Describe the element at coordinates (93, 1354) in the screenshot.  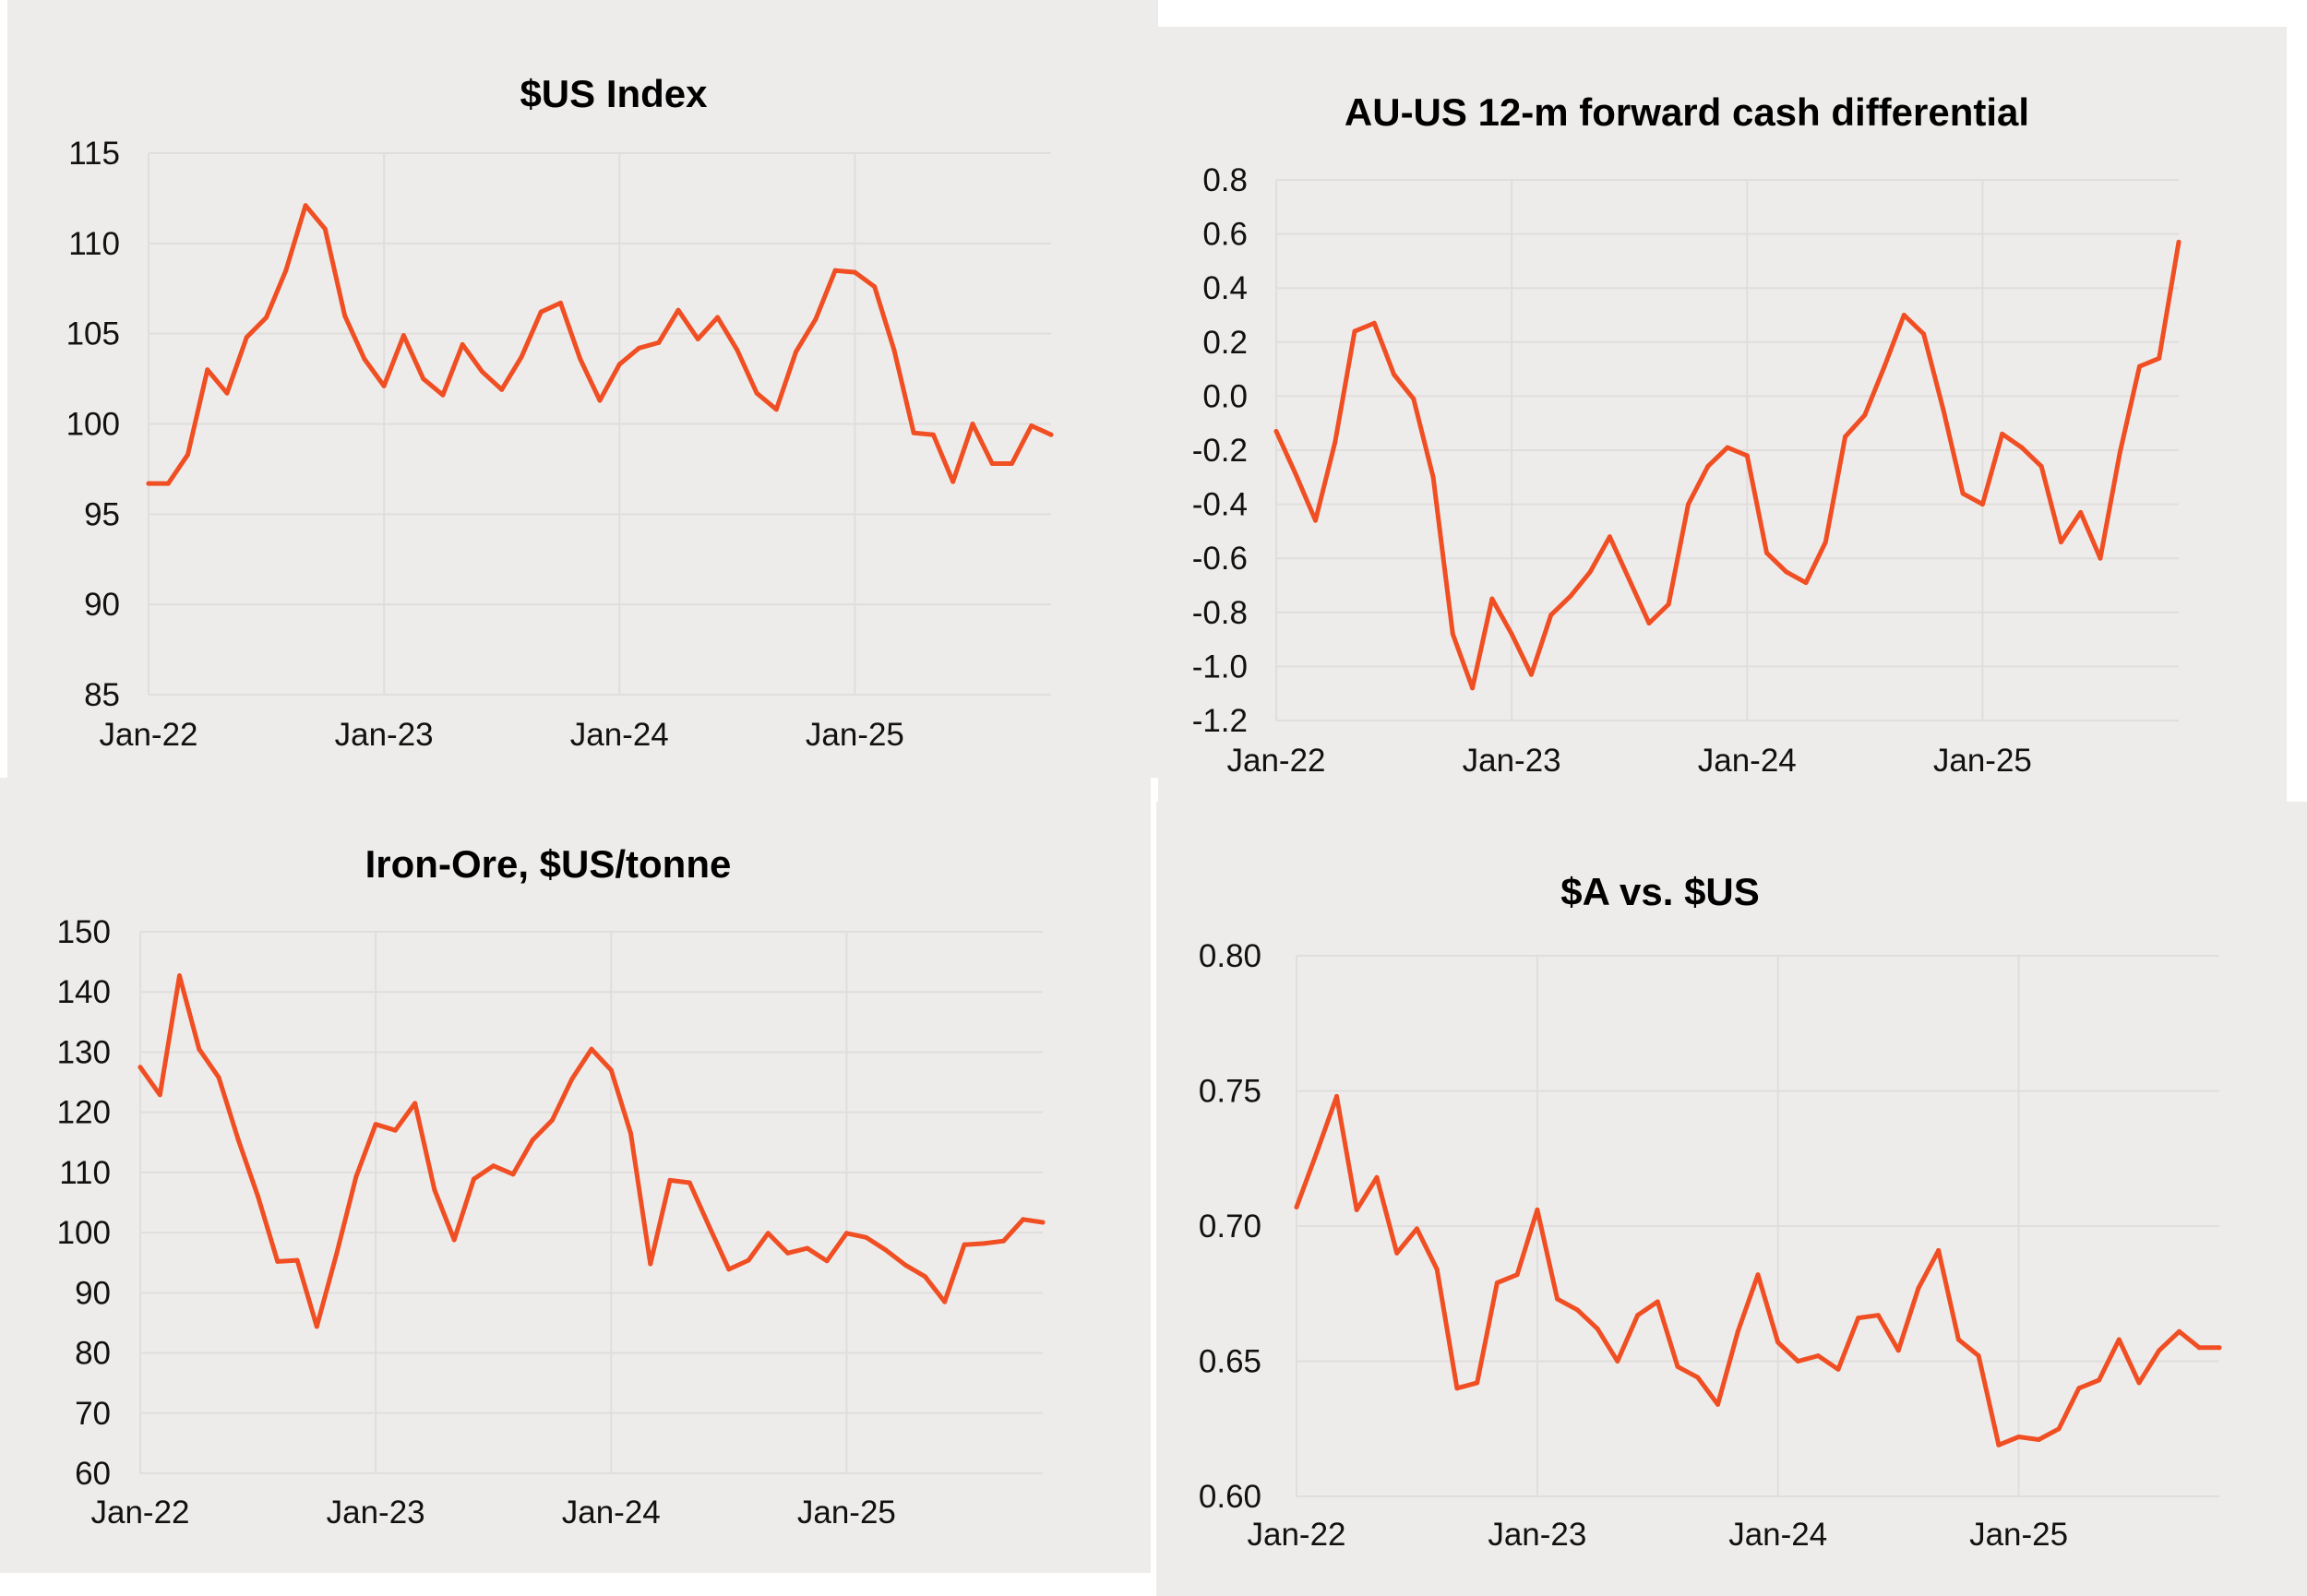
I see `y-tick-label: 80` at that location.